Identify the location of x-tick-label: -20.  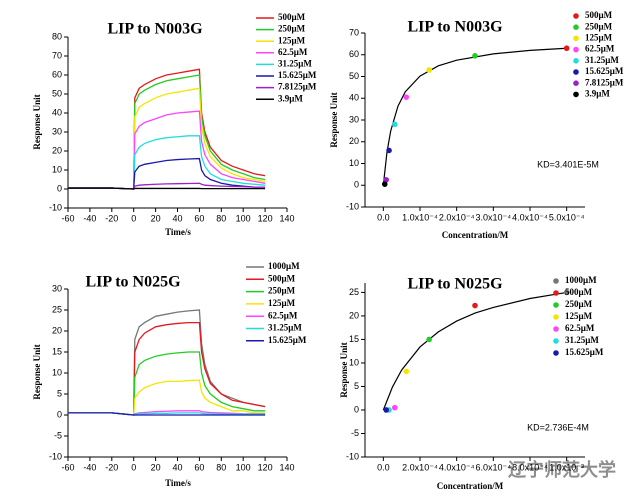
(111, 218).